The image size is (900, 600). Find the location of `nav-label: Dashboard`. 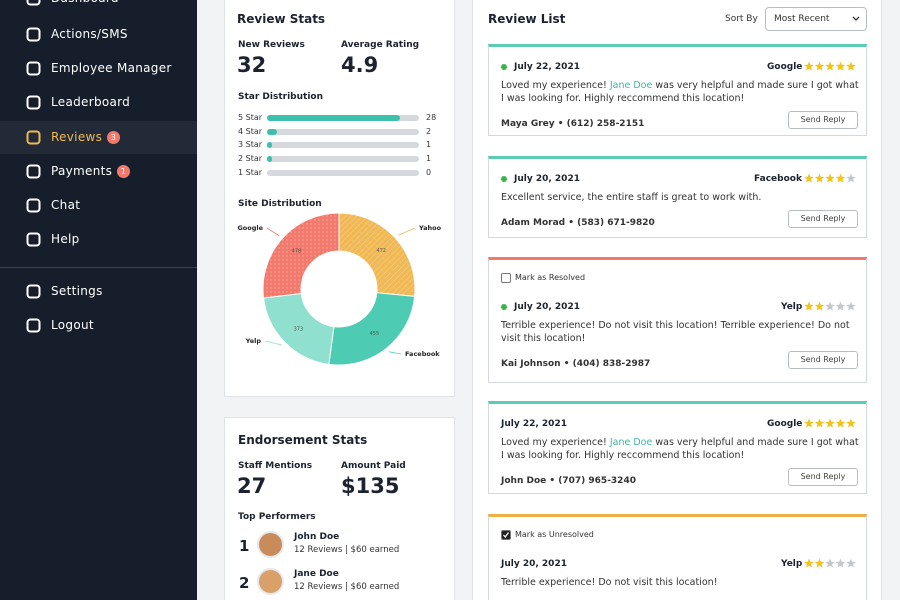

nav-label: Dashboard is located at coordinates (85, 2).